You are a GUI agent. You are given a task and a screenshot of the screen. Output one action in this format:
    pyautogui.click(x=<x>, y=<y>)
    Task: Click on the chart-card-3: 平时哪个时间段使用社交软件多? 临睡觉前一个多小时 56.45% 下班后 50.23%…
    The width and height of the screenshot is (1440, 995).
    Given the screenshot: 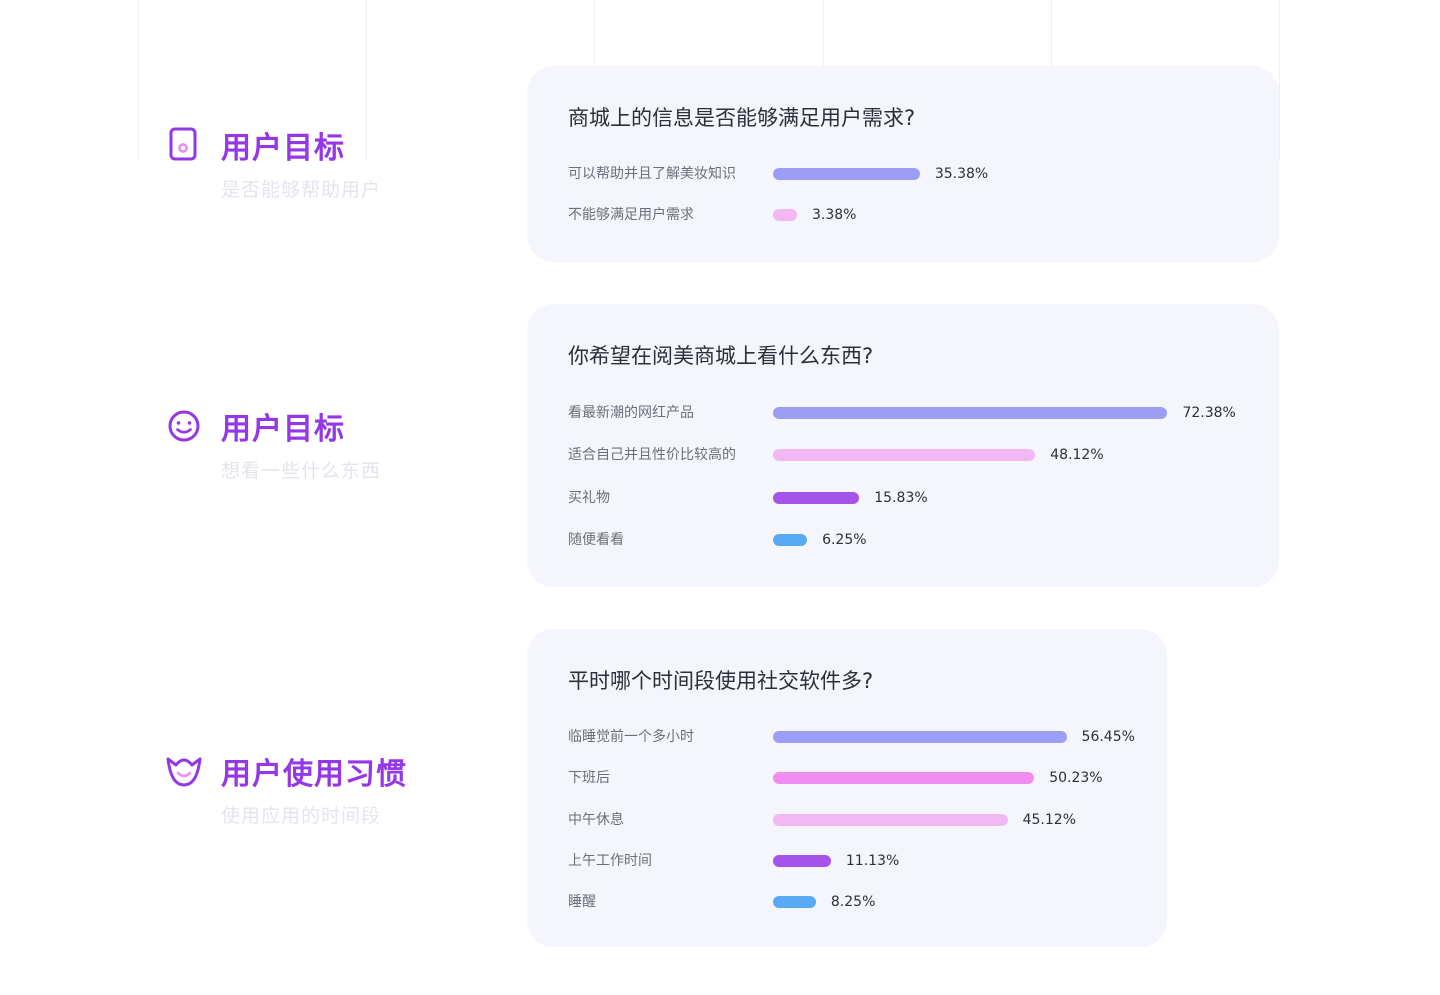 What is the action you would take?
    pyautogui.click(x=847, y=788)
    